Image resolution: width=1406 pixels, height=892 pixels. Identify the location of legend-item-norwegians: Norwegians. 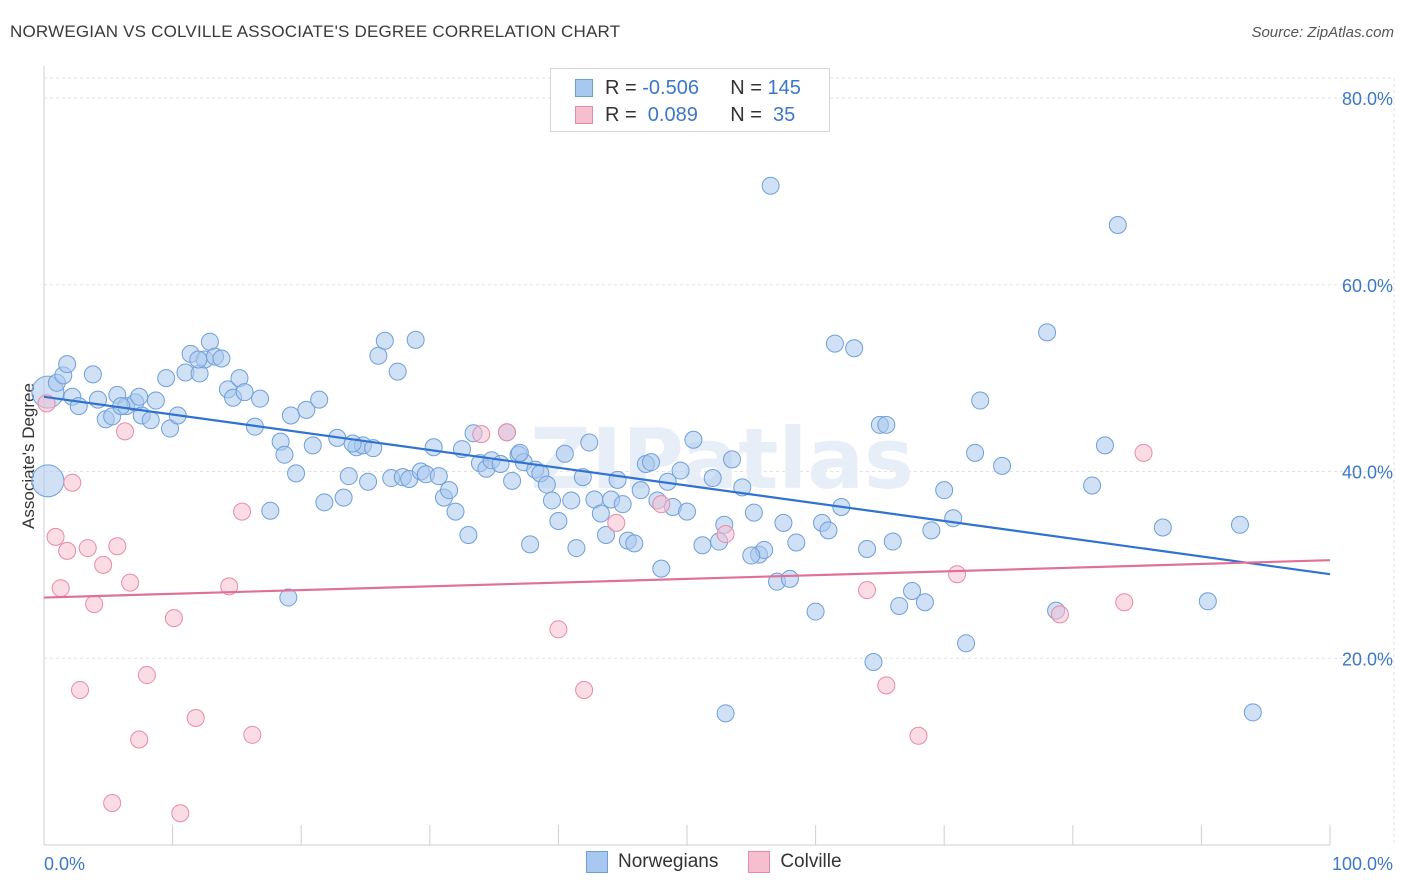
(652, 862).